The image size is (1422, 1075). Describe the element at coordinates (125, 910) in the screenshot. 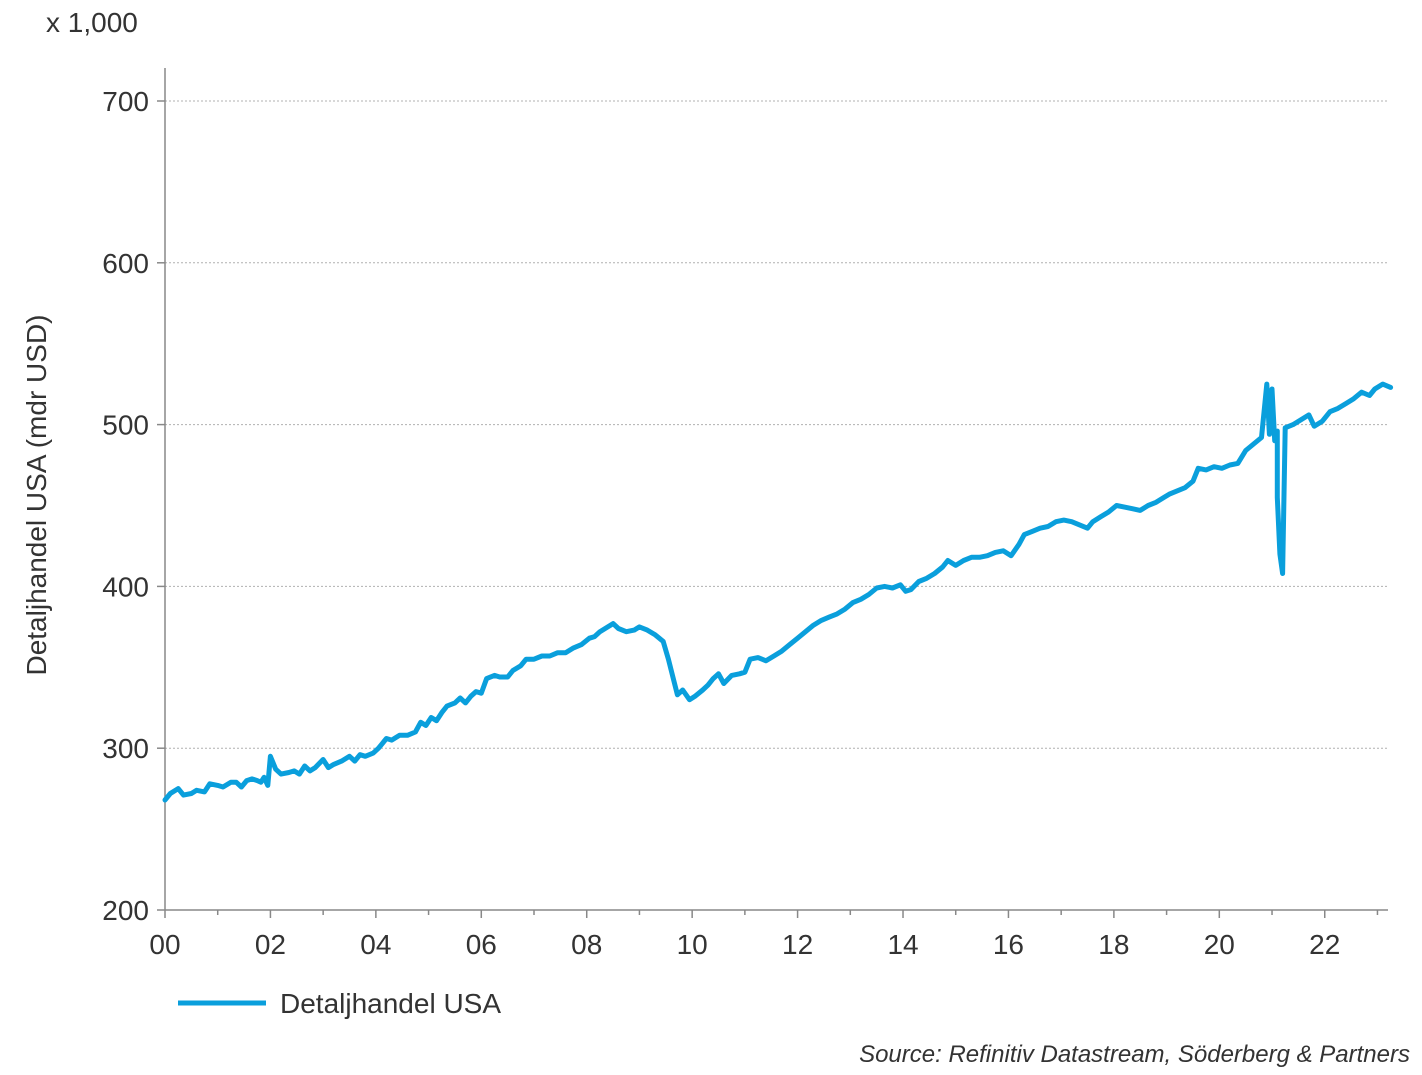

I see `y-tick-label: 200` at that location.